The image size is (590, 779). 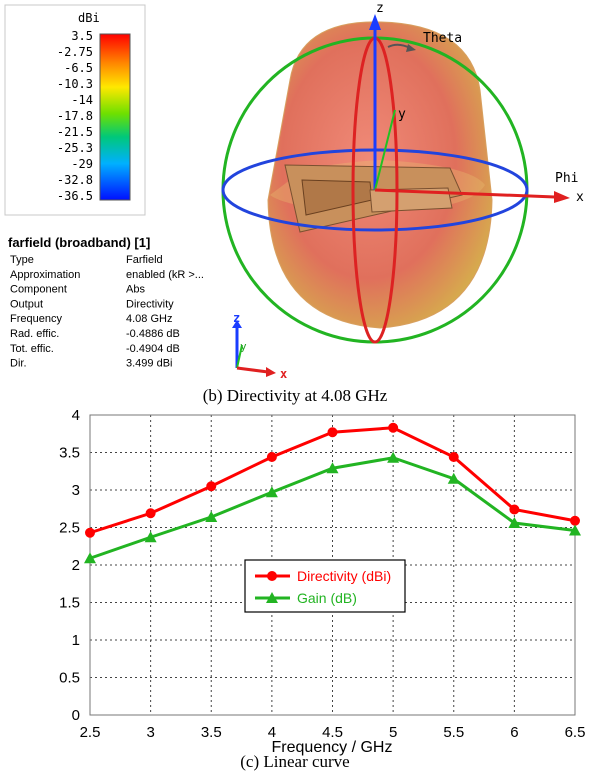 What do you see at coordinates (75, 84) in the screenshot?
I see `colorbar-tick-label: -10.3` at bounding box center [75, 84].